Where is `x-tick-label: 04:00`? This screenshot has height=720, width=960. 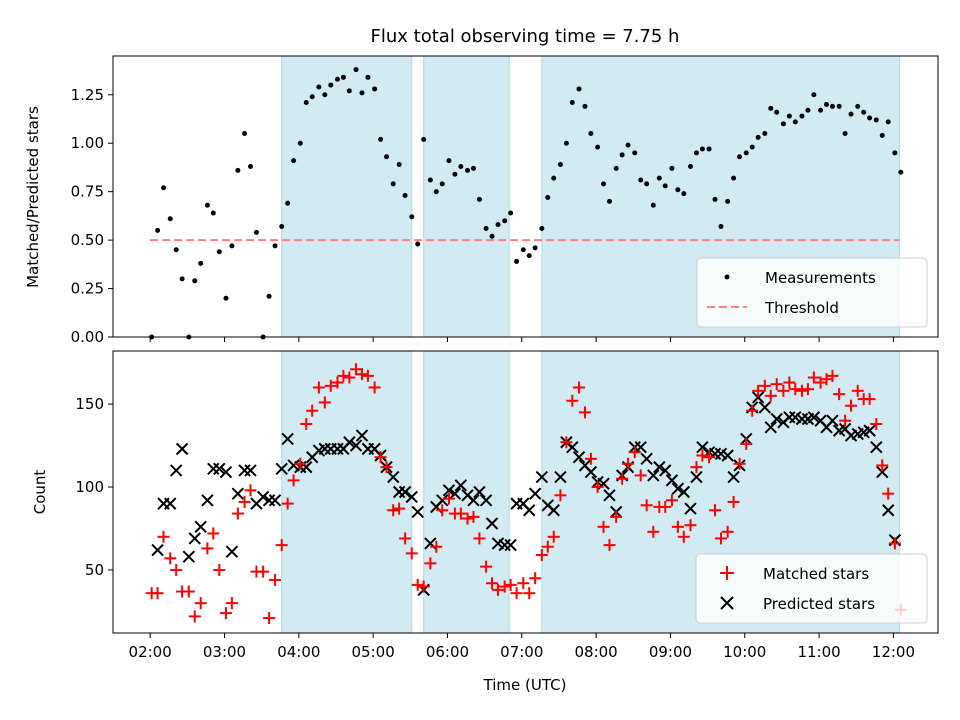 x-tick-label: 04:00 is located at coordinates (298, 652).